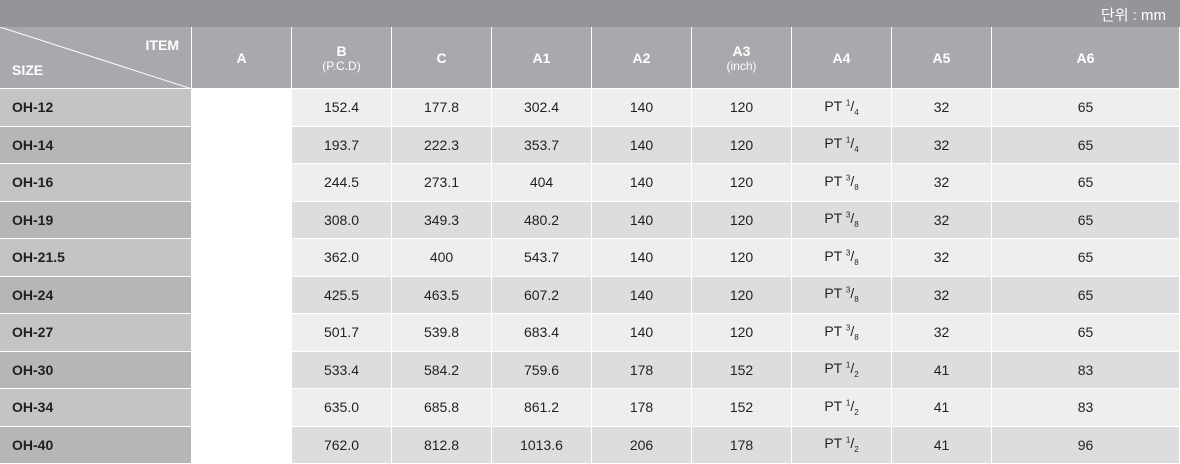  I want to click on unit-bar: 단위 : mm, so click(590, 13).